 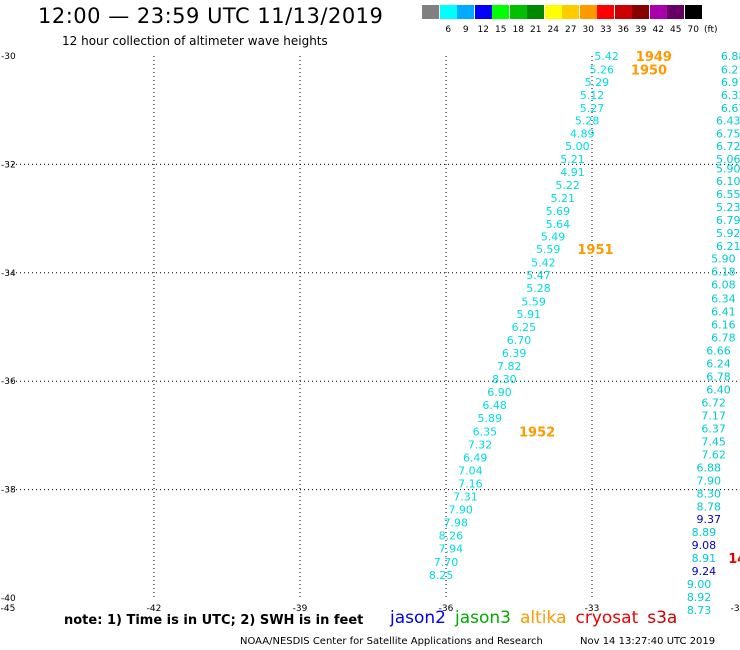 I want to click on wave-height-value: 6.97, so click(x=730, y=82).